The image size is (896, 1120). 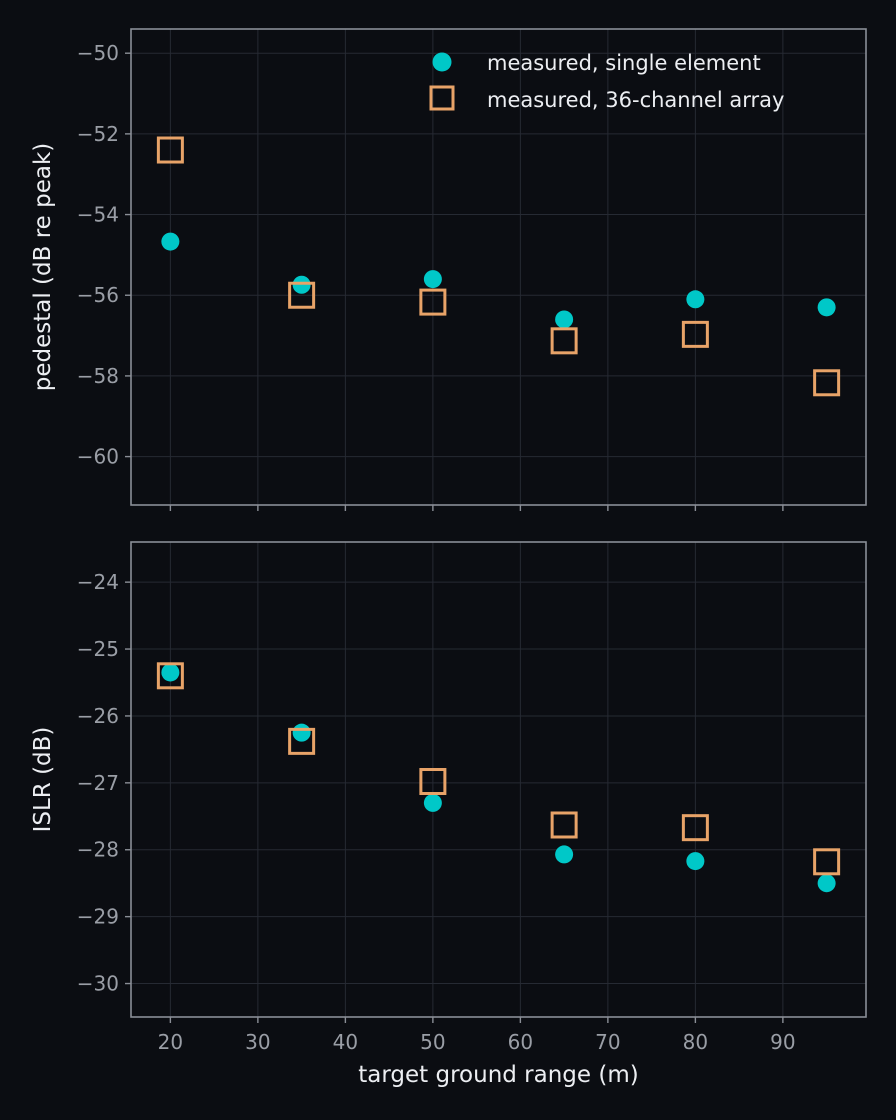 What do you see at coordinates (624, 63) in the screenshot?
I see `legend-label-single: measured, single element` at bounding box center [624, 63].